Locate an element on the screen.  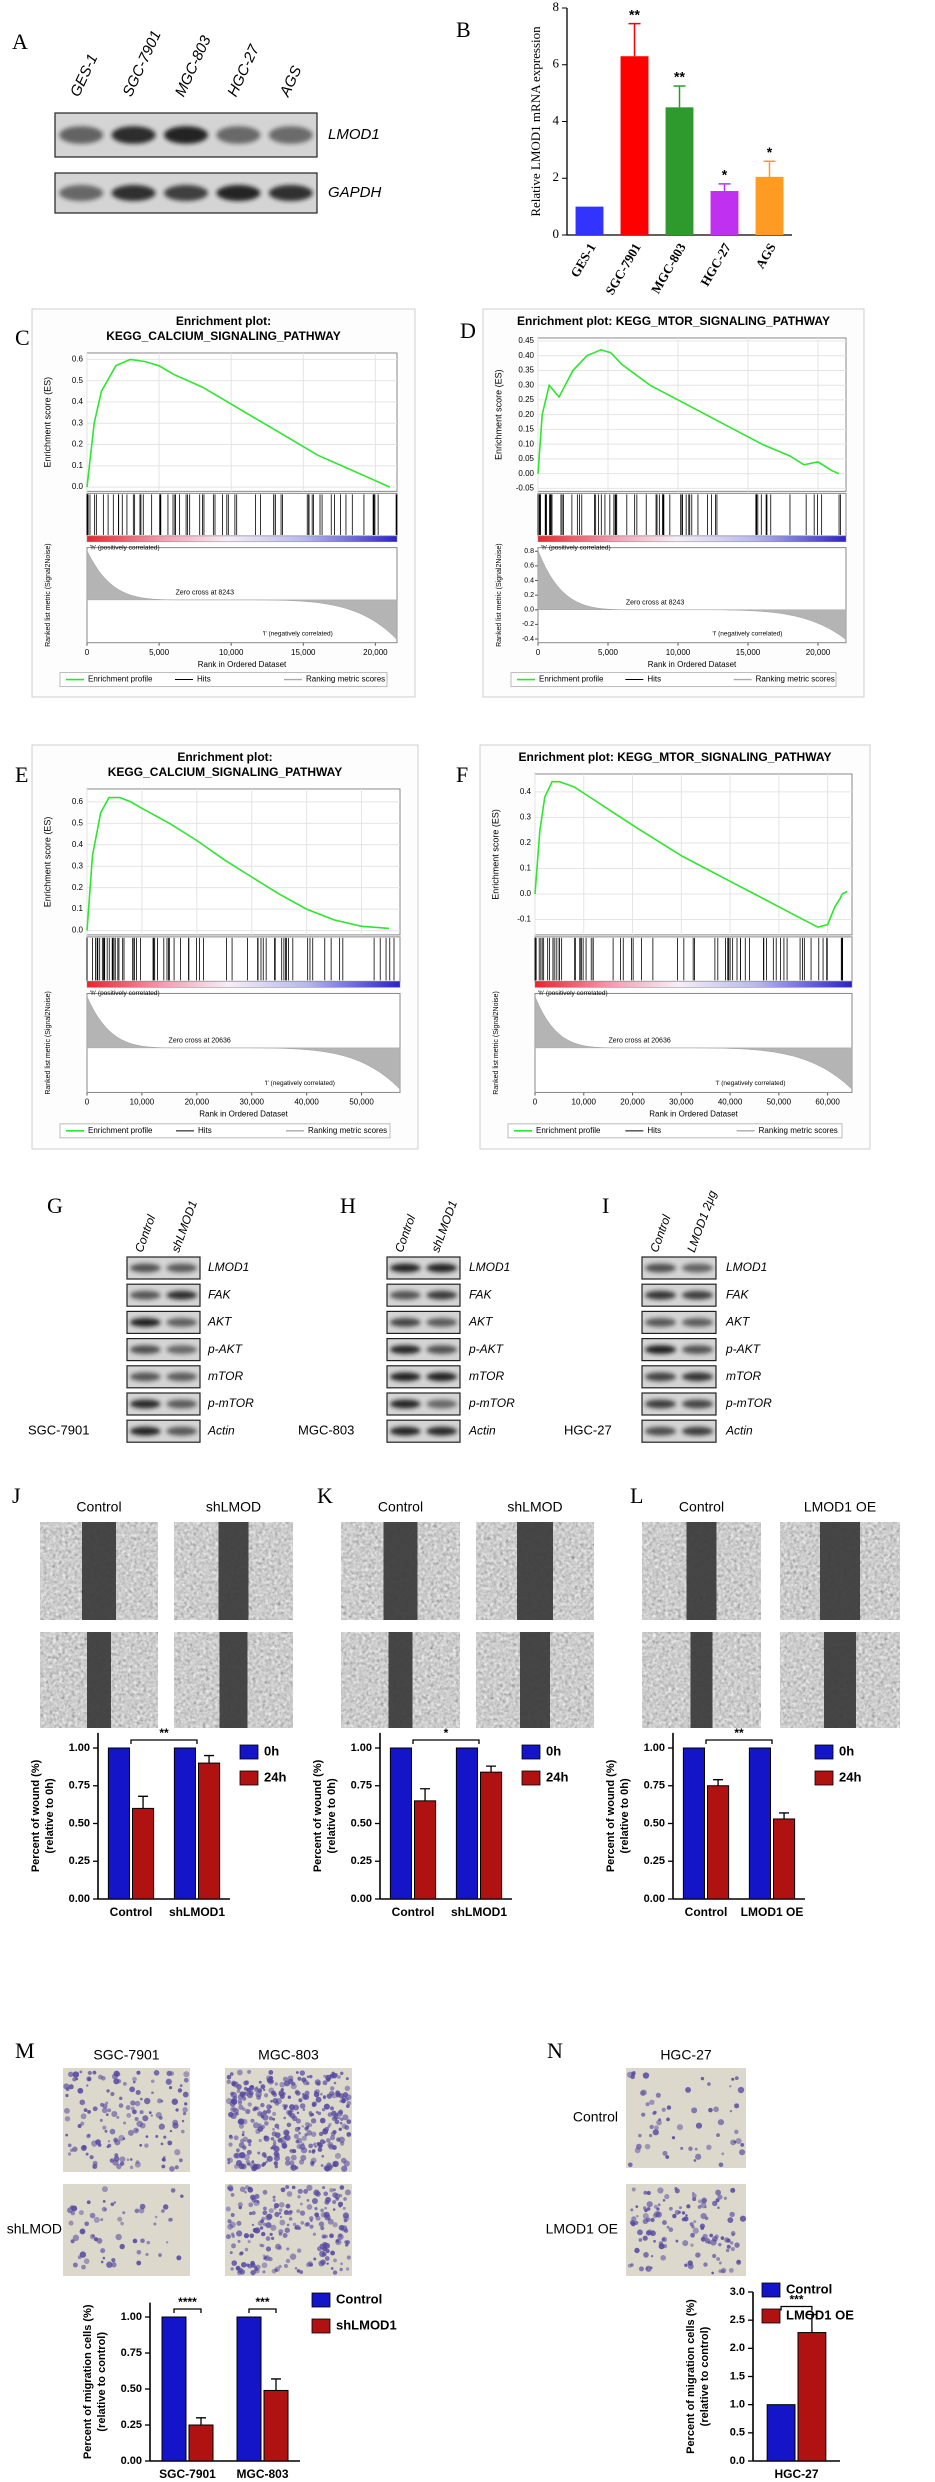
x-tick-label: 40,000 is located at coordinates (306, 1102).